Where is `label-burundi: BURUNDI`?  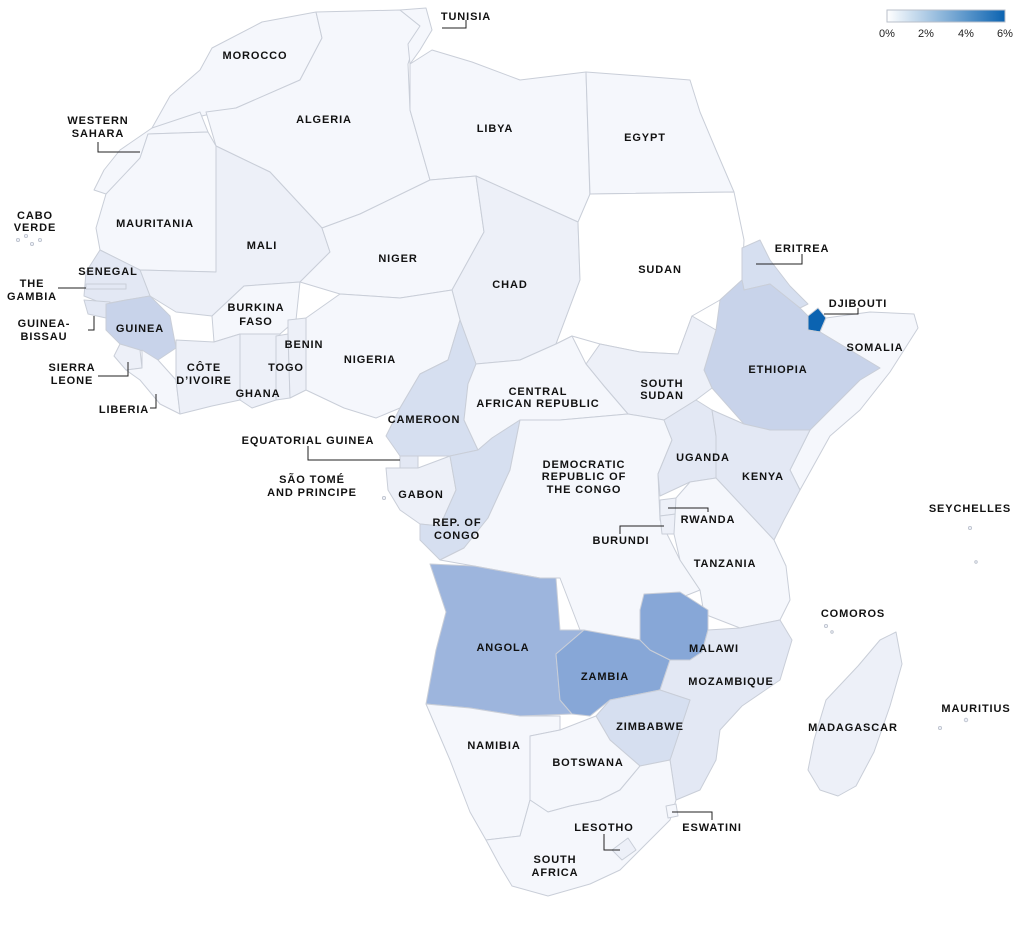 label-burundi: BURUNDI is located at coordinates (620, 541).